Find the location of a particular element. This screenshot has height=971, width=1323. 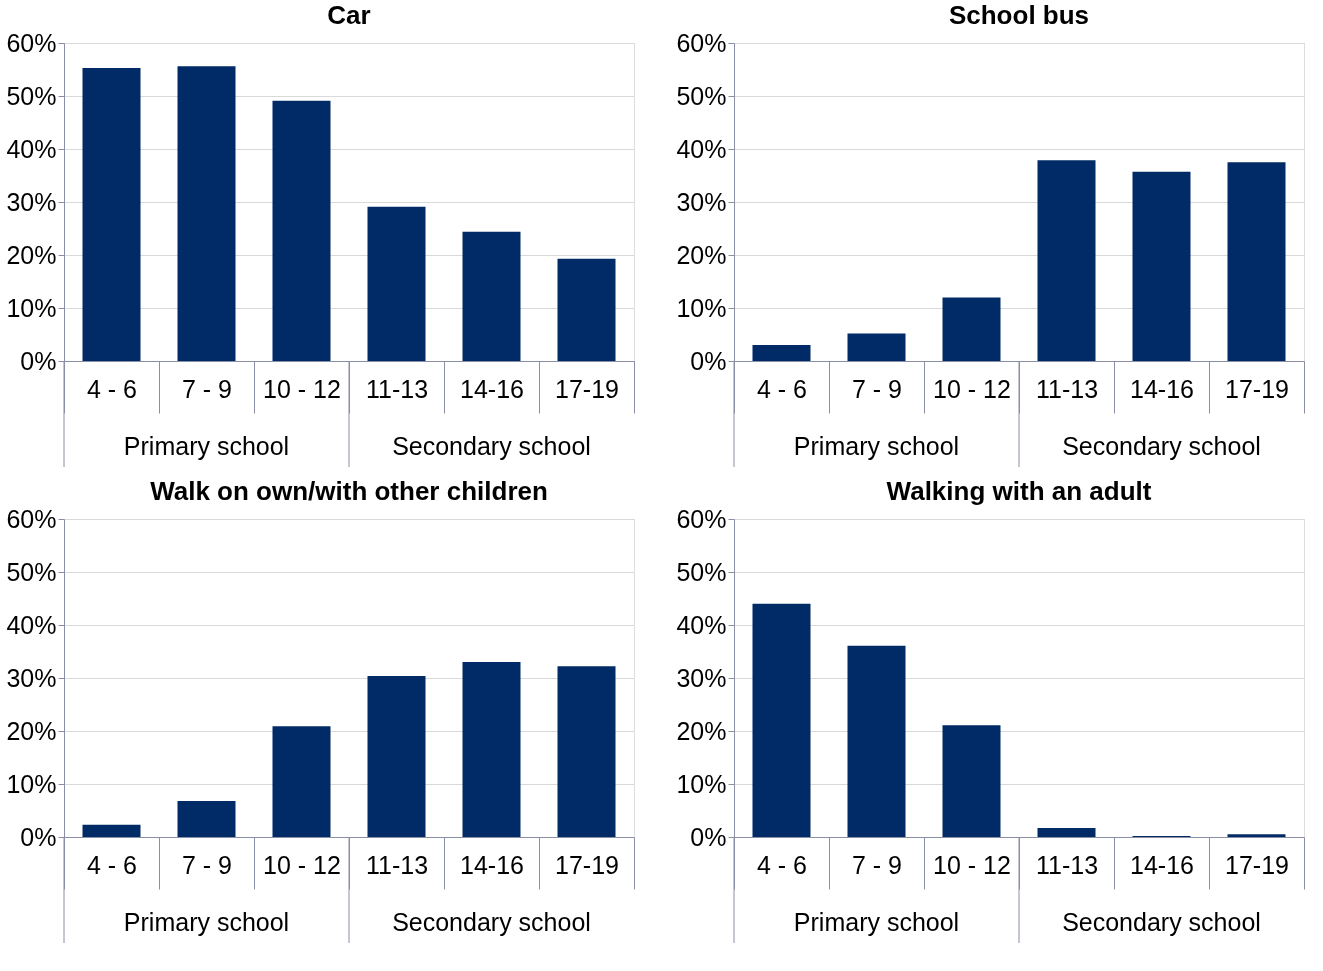

chart-title: Car is located at coordinates (349, 15).